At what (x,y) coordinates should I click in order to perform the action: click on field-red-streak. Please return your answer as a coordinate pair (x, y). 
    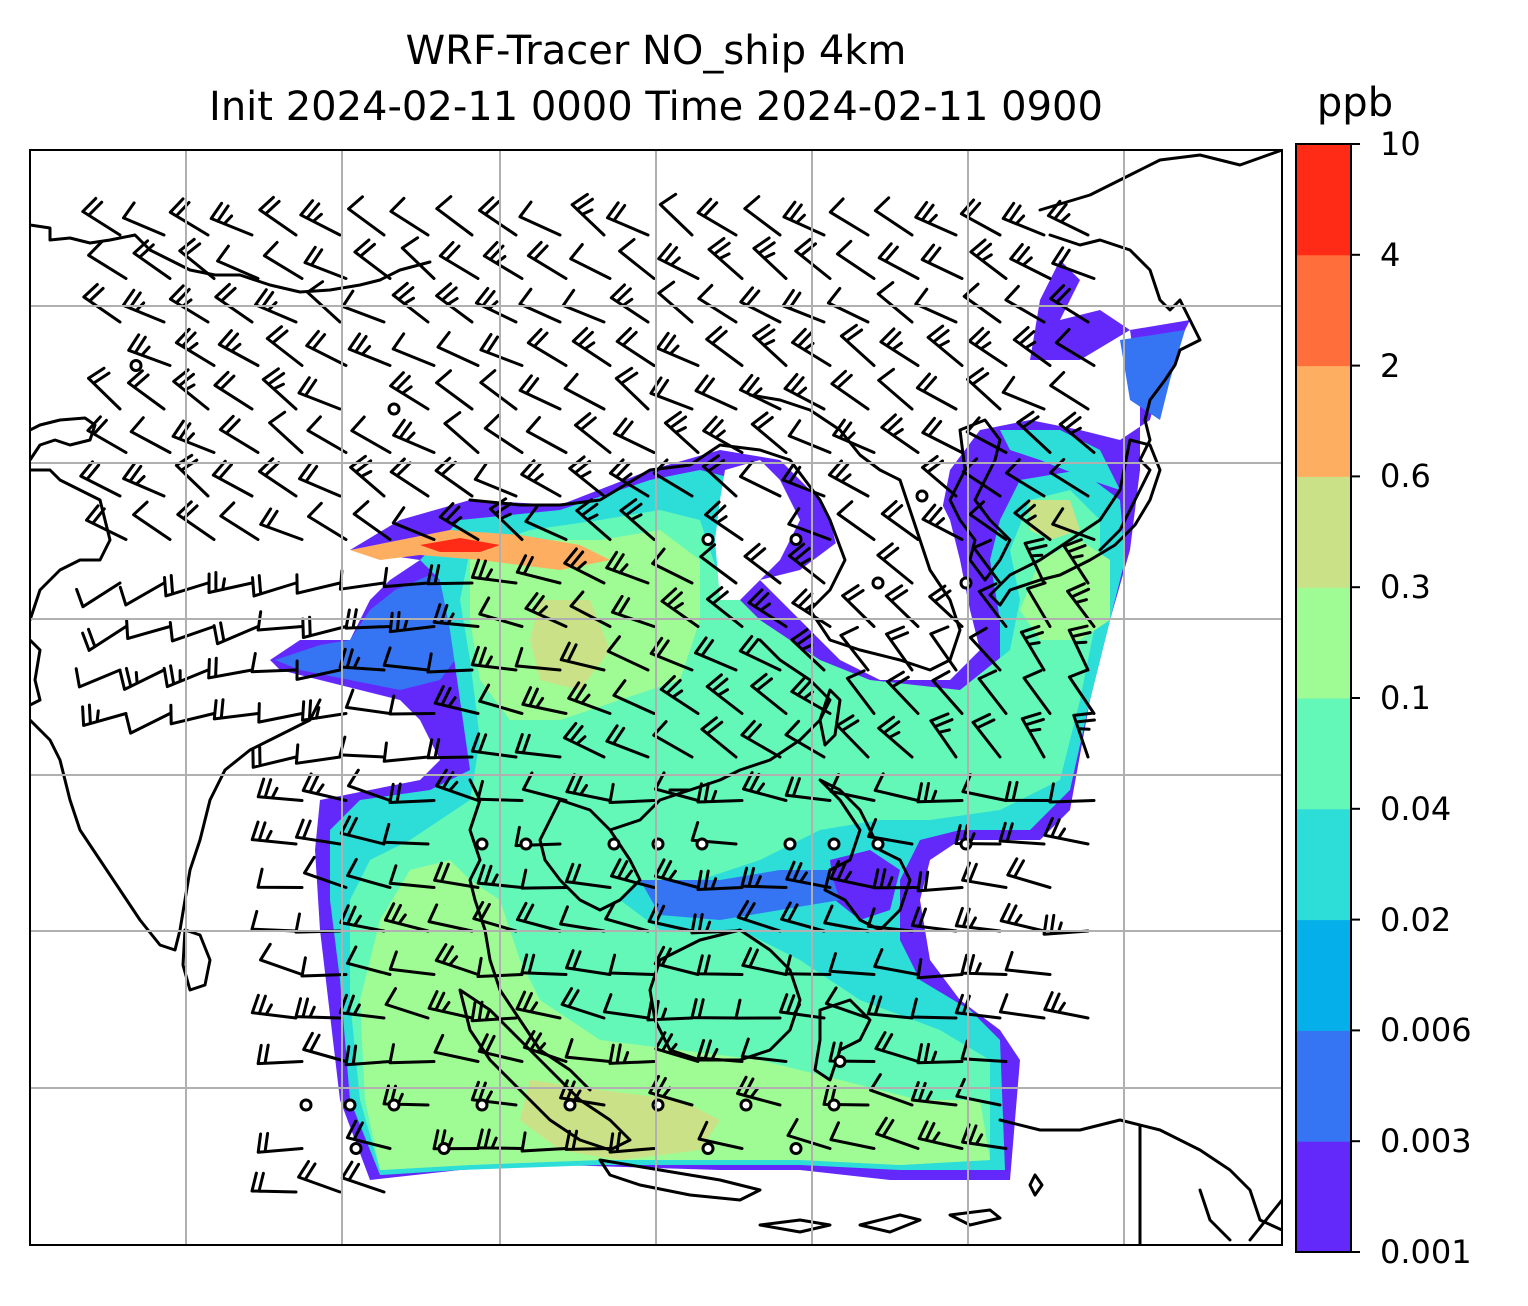
    Looking at the image, I should click on (460, 545).